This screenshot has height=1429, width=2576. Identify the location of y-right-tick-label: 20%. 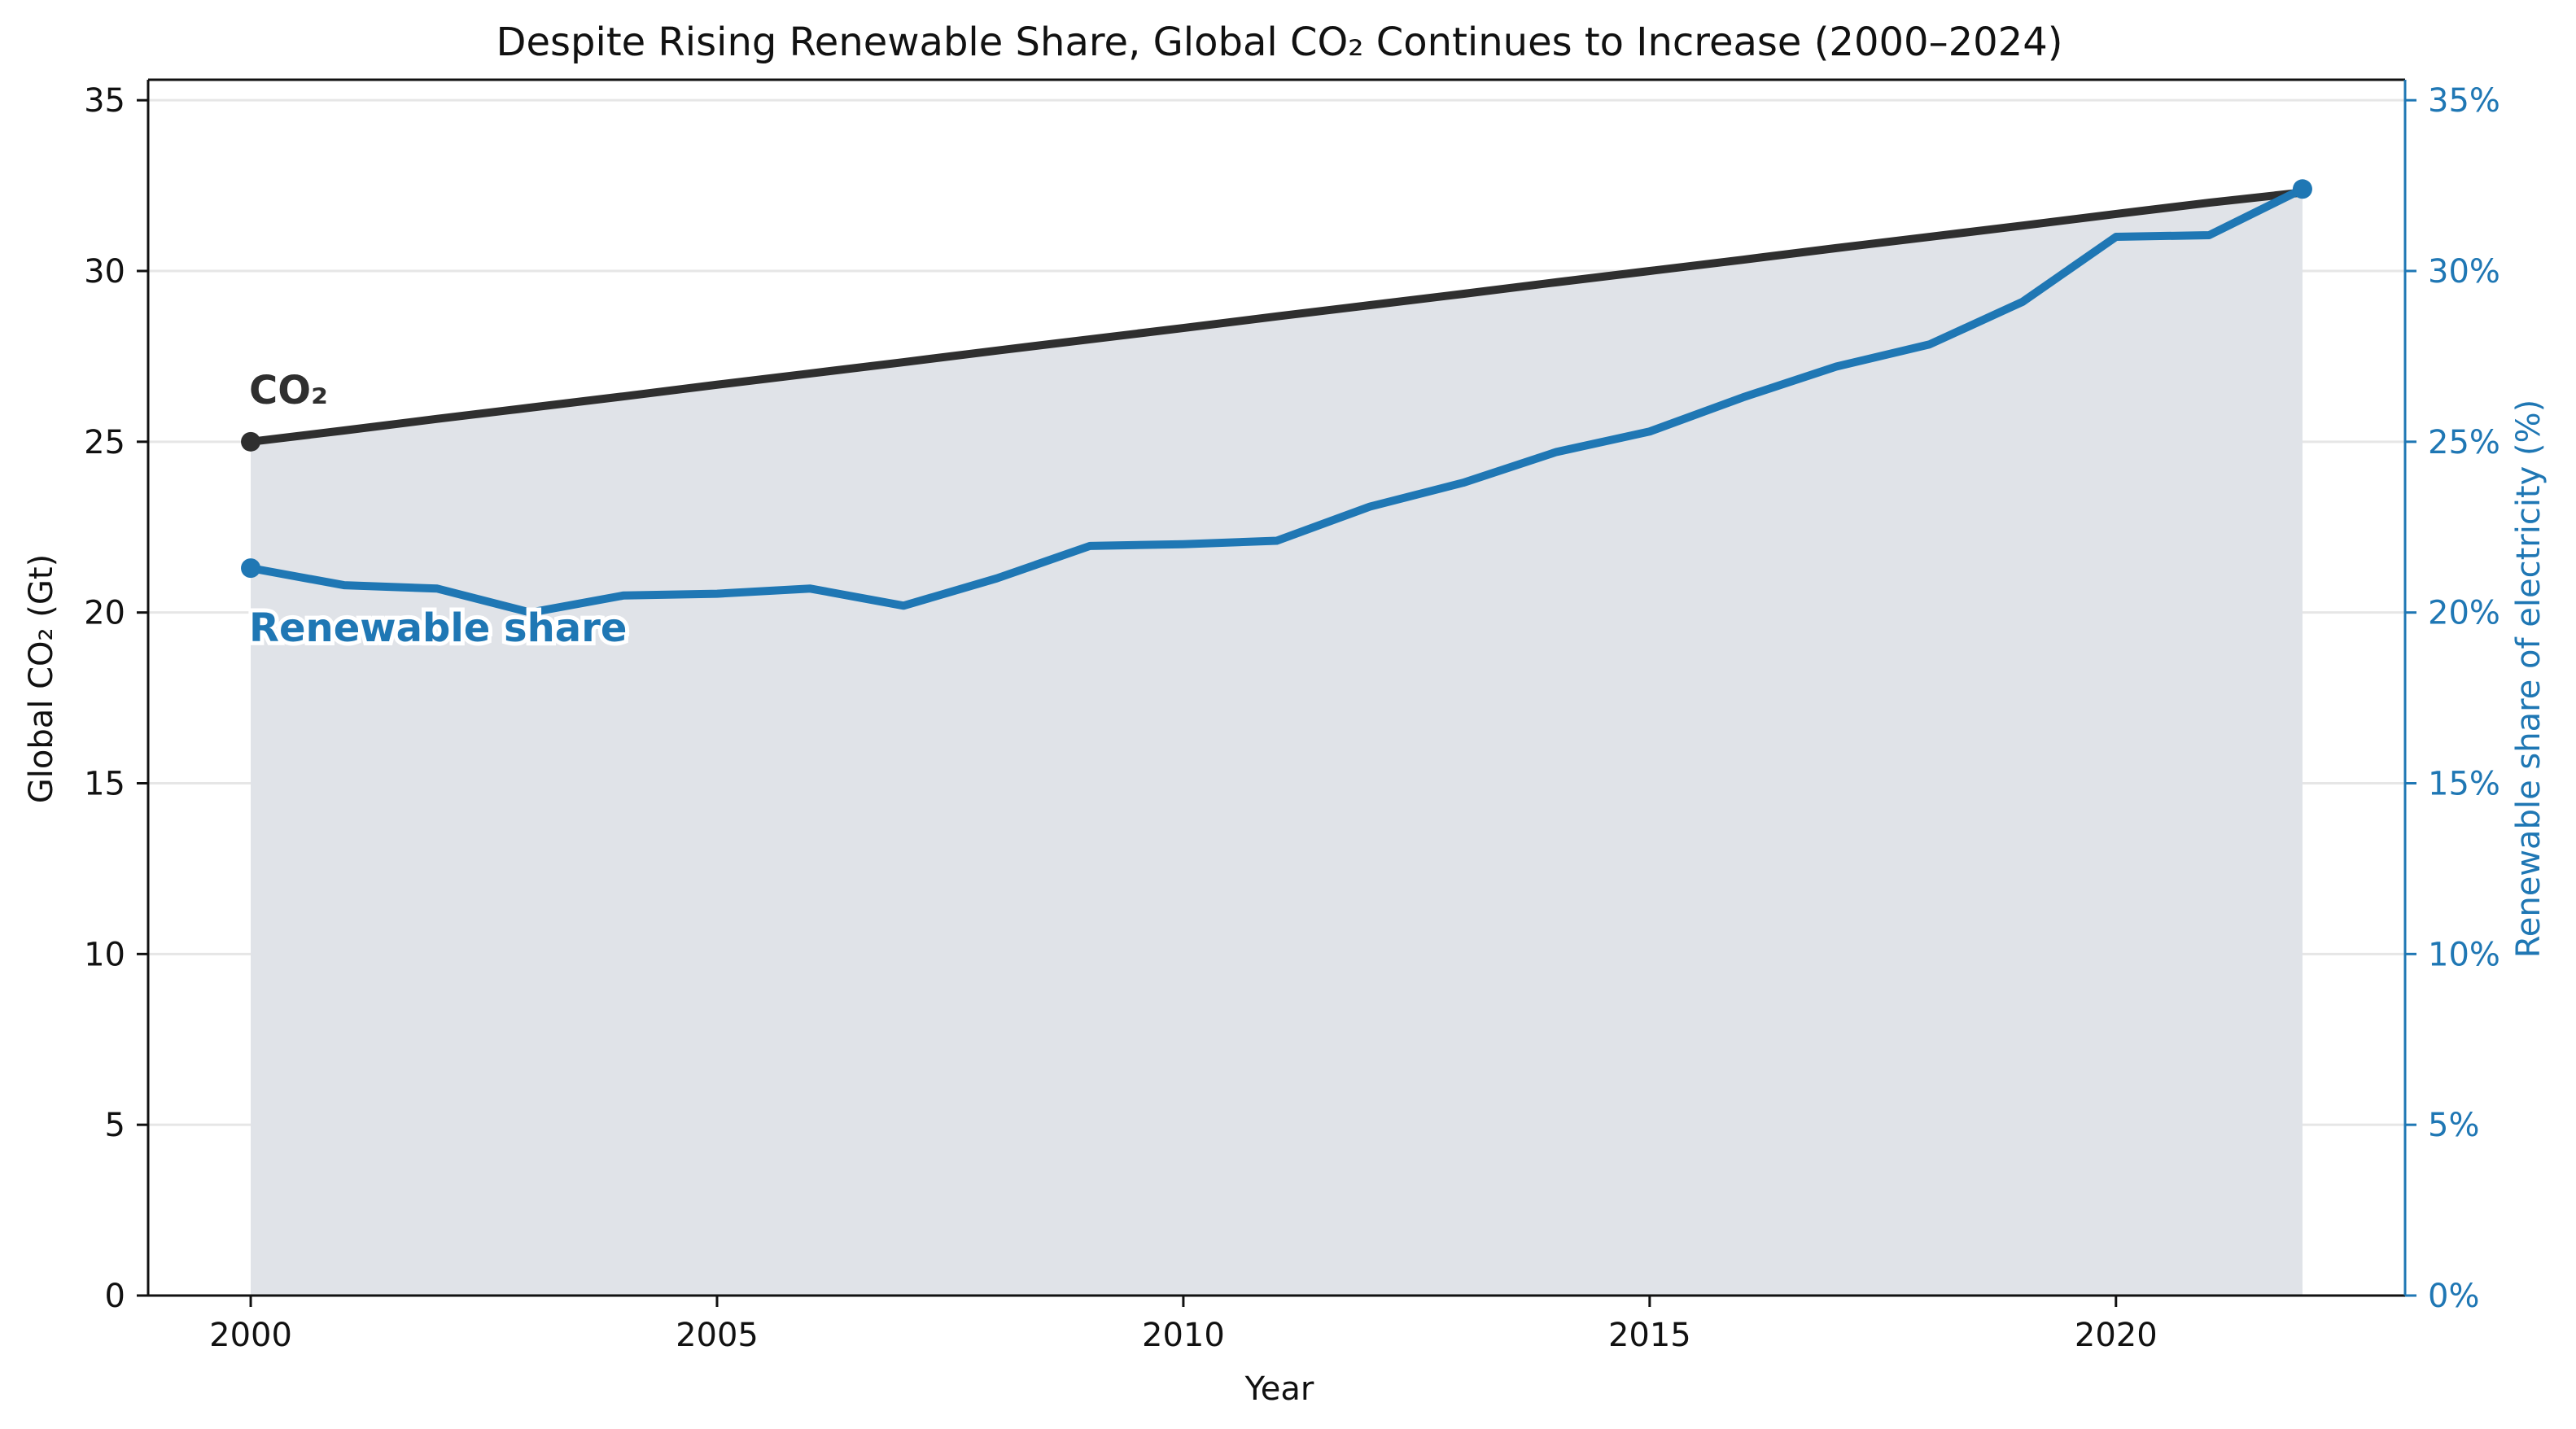
(2464, 614).